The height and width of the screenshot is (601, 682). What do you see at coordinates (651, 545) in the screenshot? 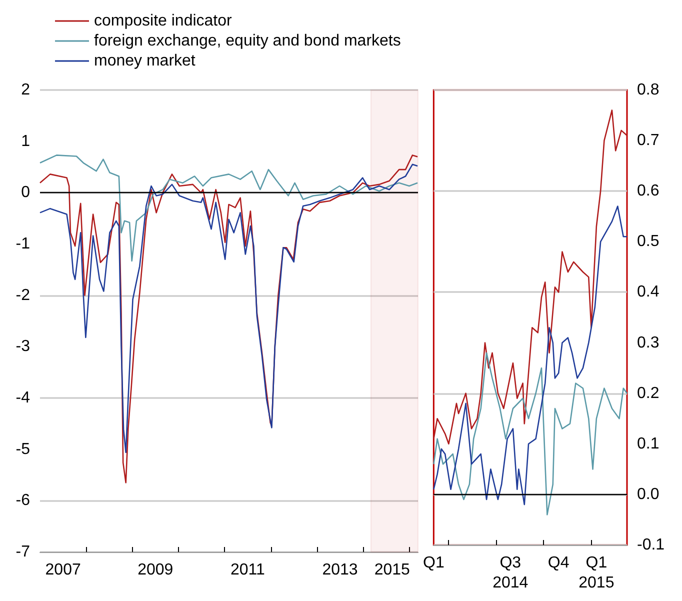
I see `y2-tick-label: -0.1` at bounding box center [651, 545].